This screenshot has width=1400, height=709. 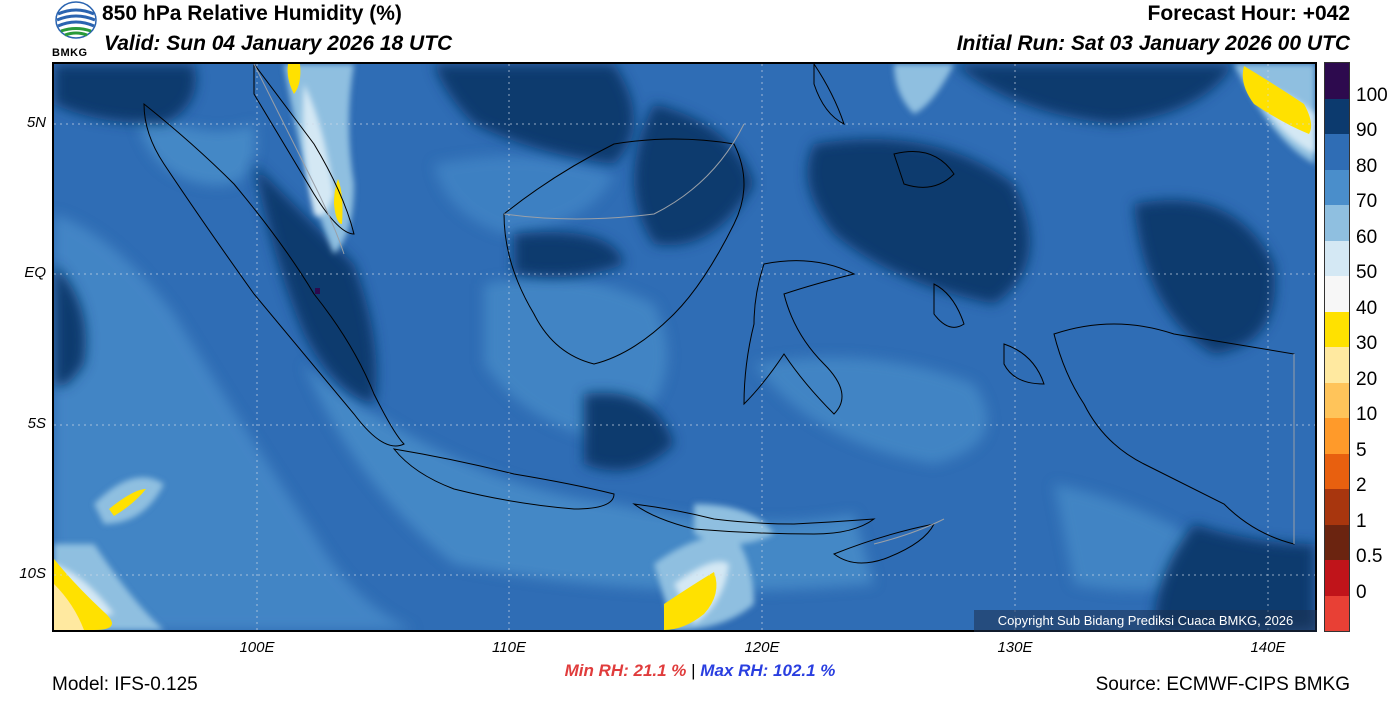 What do you see at coordinates (1015, 647) in the screenshot?
I see `lon-label-130e: 130E` at bounding box center [1015, 647].